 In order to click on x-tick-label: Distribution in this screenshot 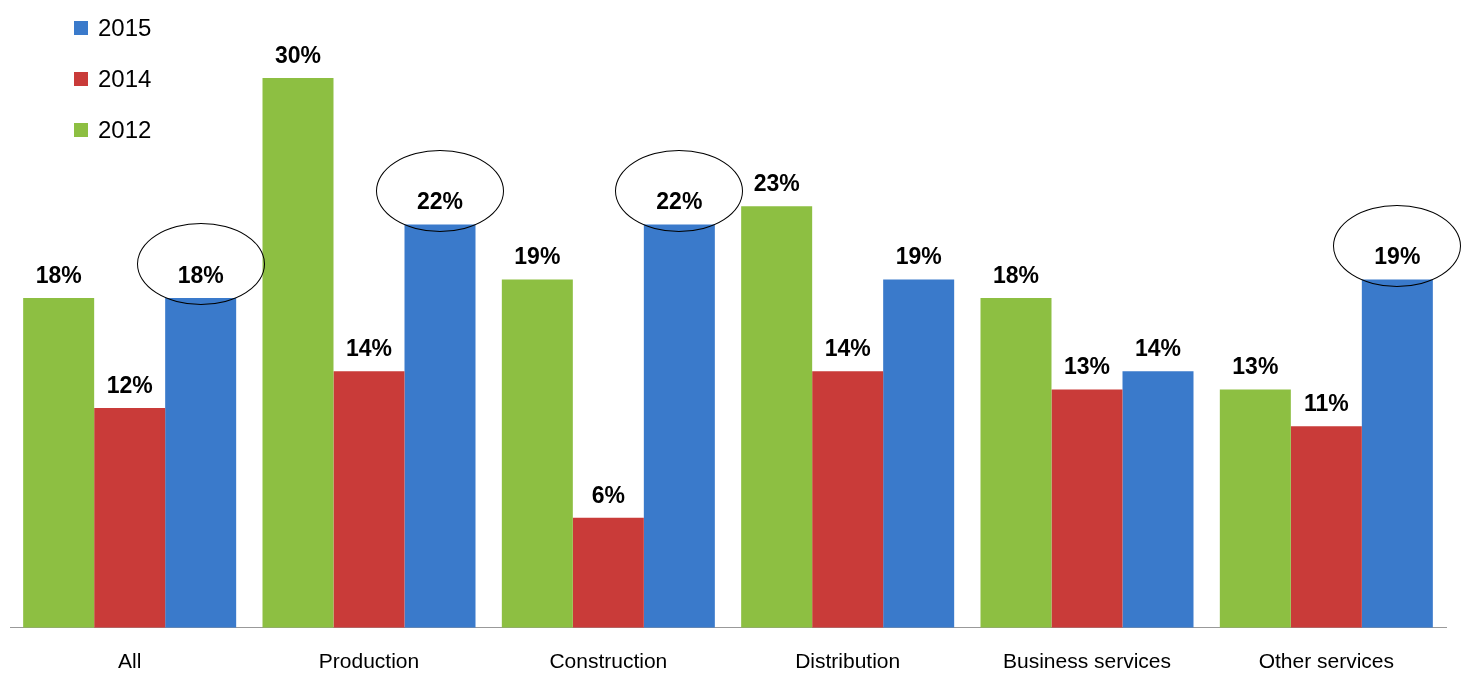, I will do `click(848, 661)`.